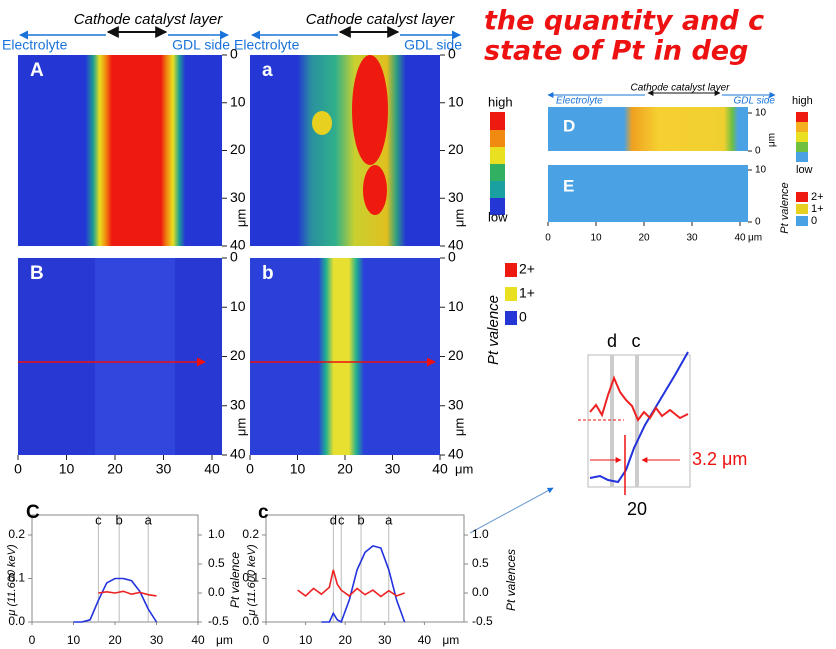  What do you see at coordinates (802, 101) in the screenshot?
I see `legend-label: high` at bounding box center [802, 101].